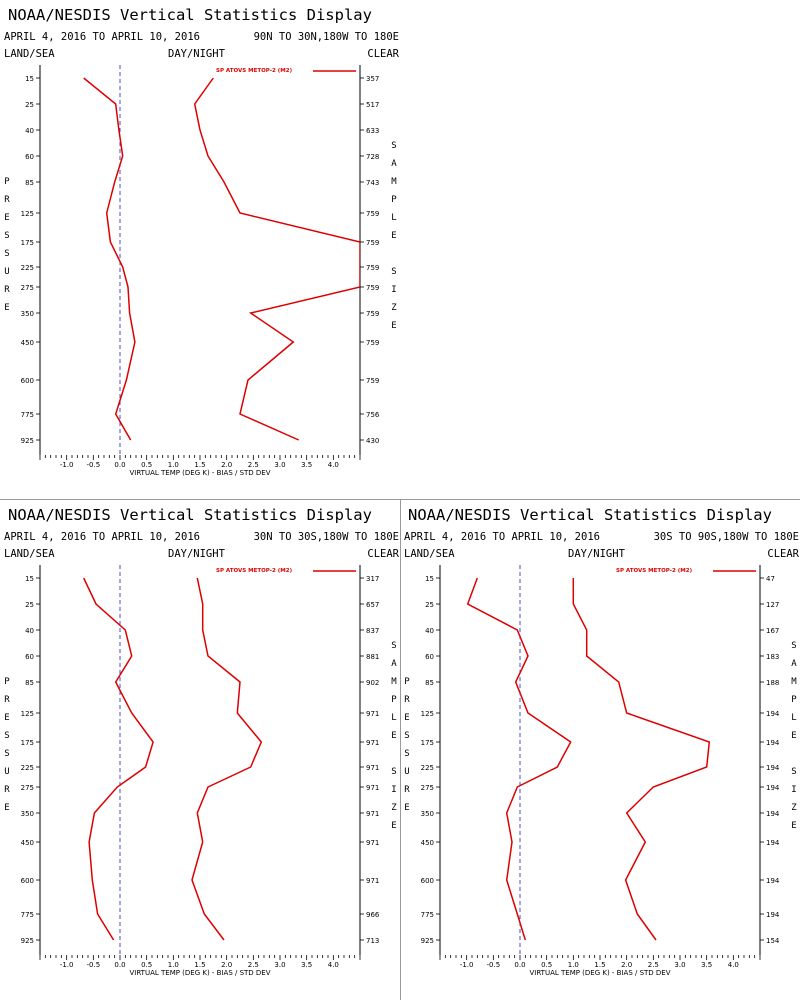  Describe the element at coordinates (772, 657) in the screenshot. I see `sample-size-label: 183` at that location.